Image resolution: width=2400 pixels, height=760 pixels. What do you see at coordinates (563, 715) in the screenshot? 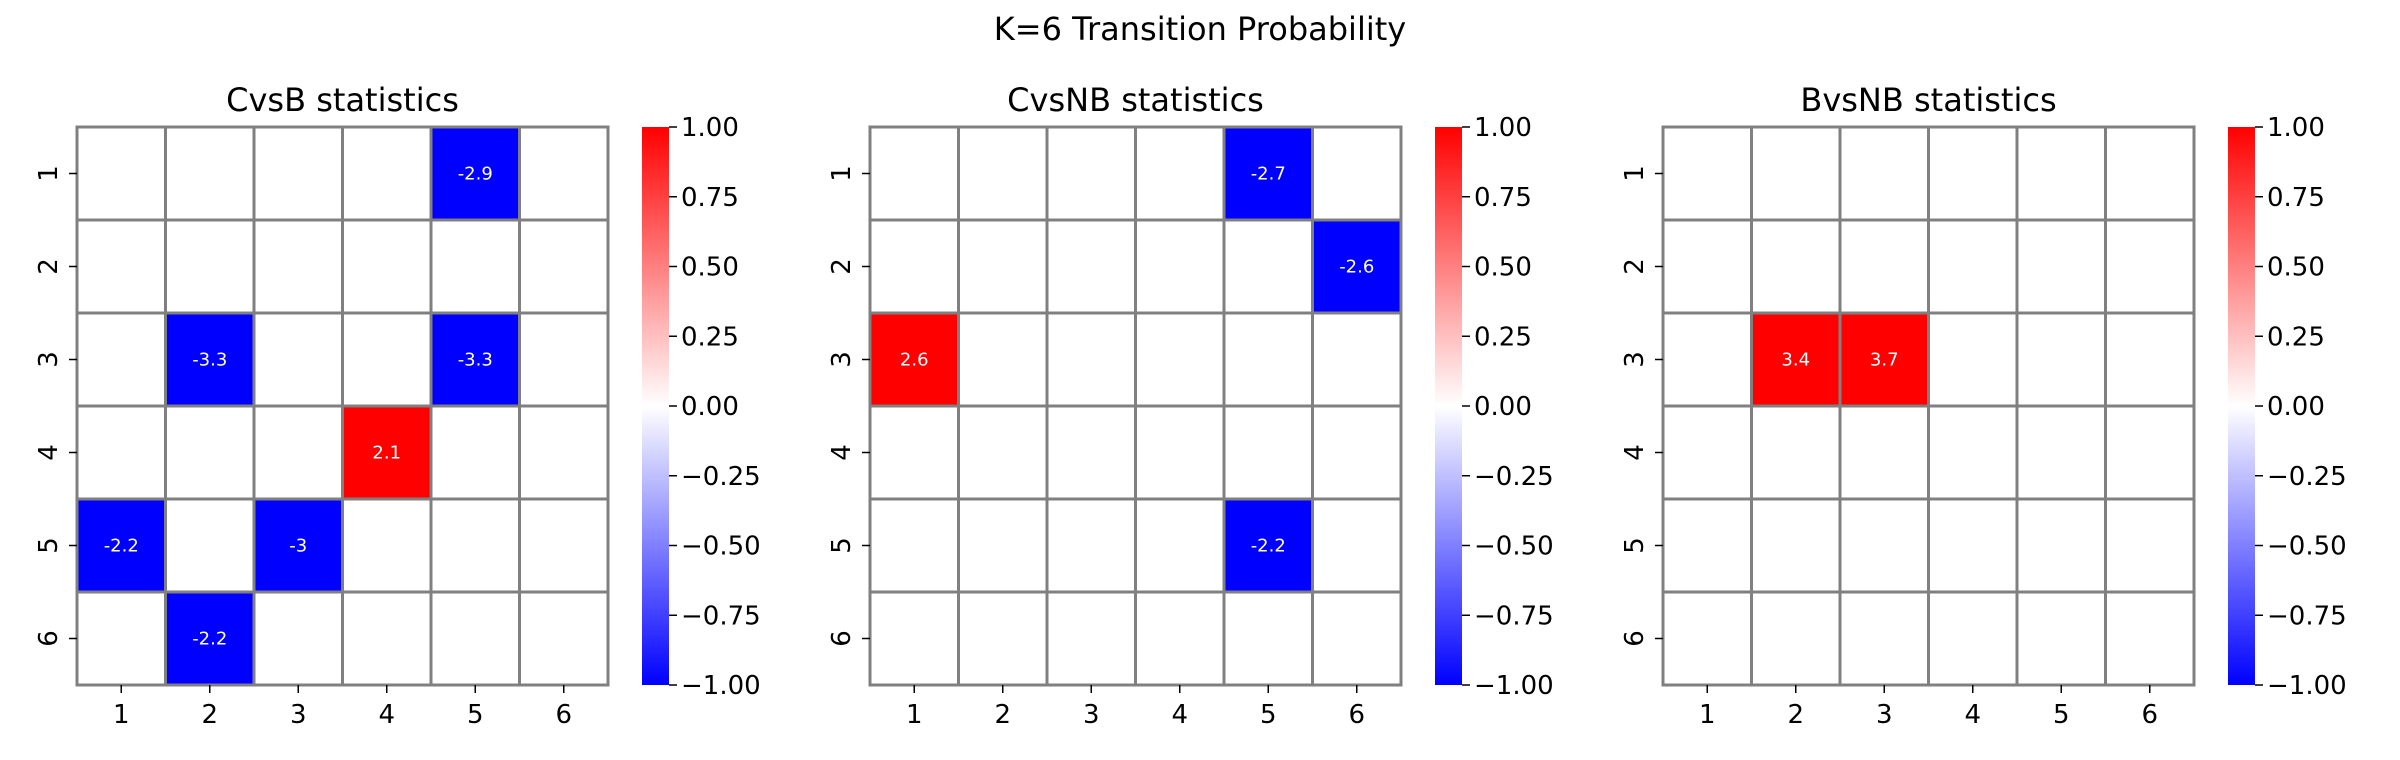
I see `x-tick-label: 6` at bounding box center [563, 715].